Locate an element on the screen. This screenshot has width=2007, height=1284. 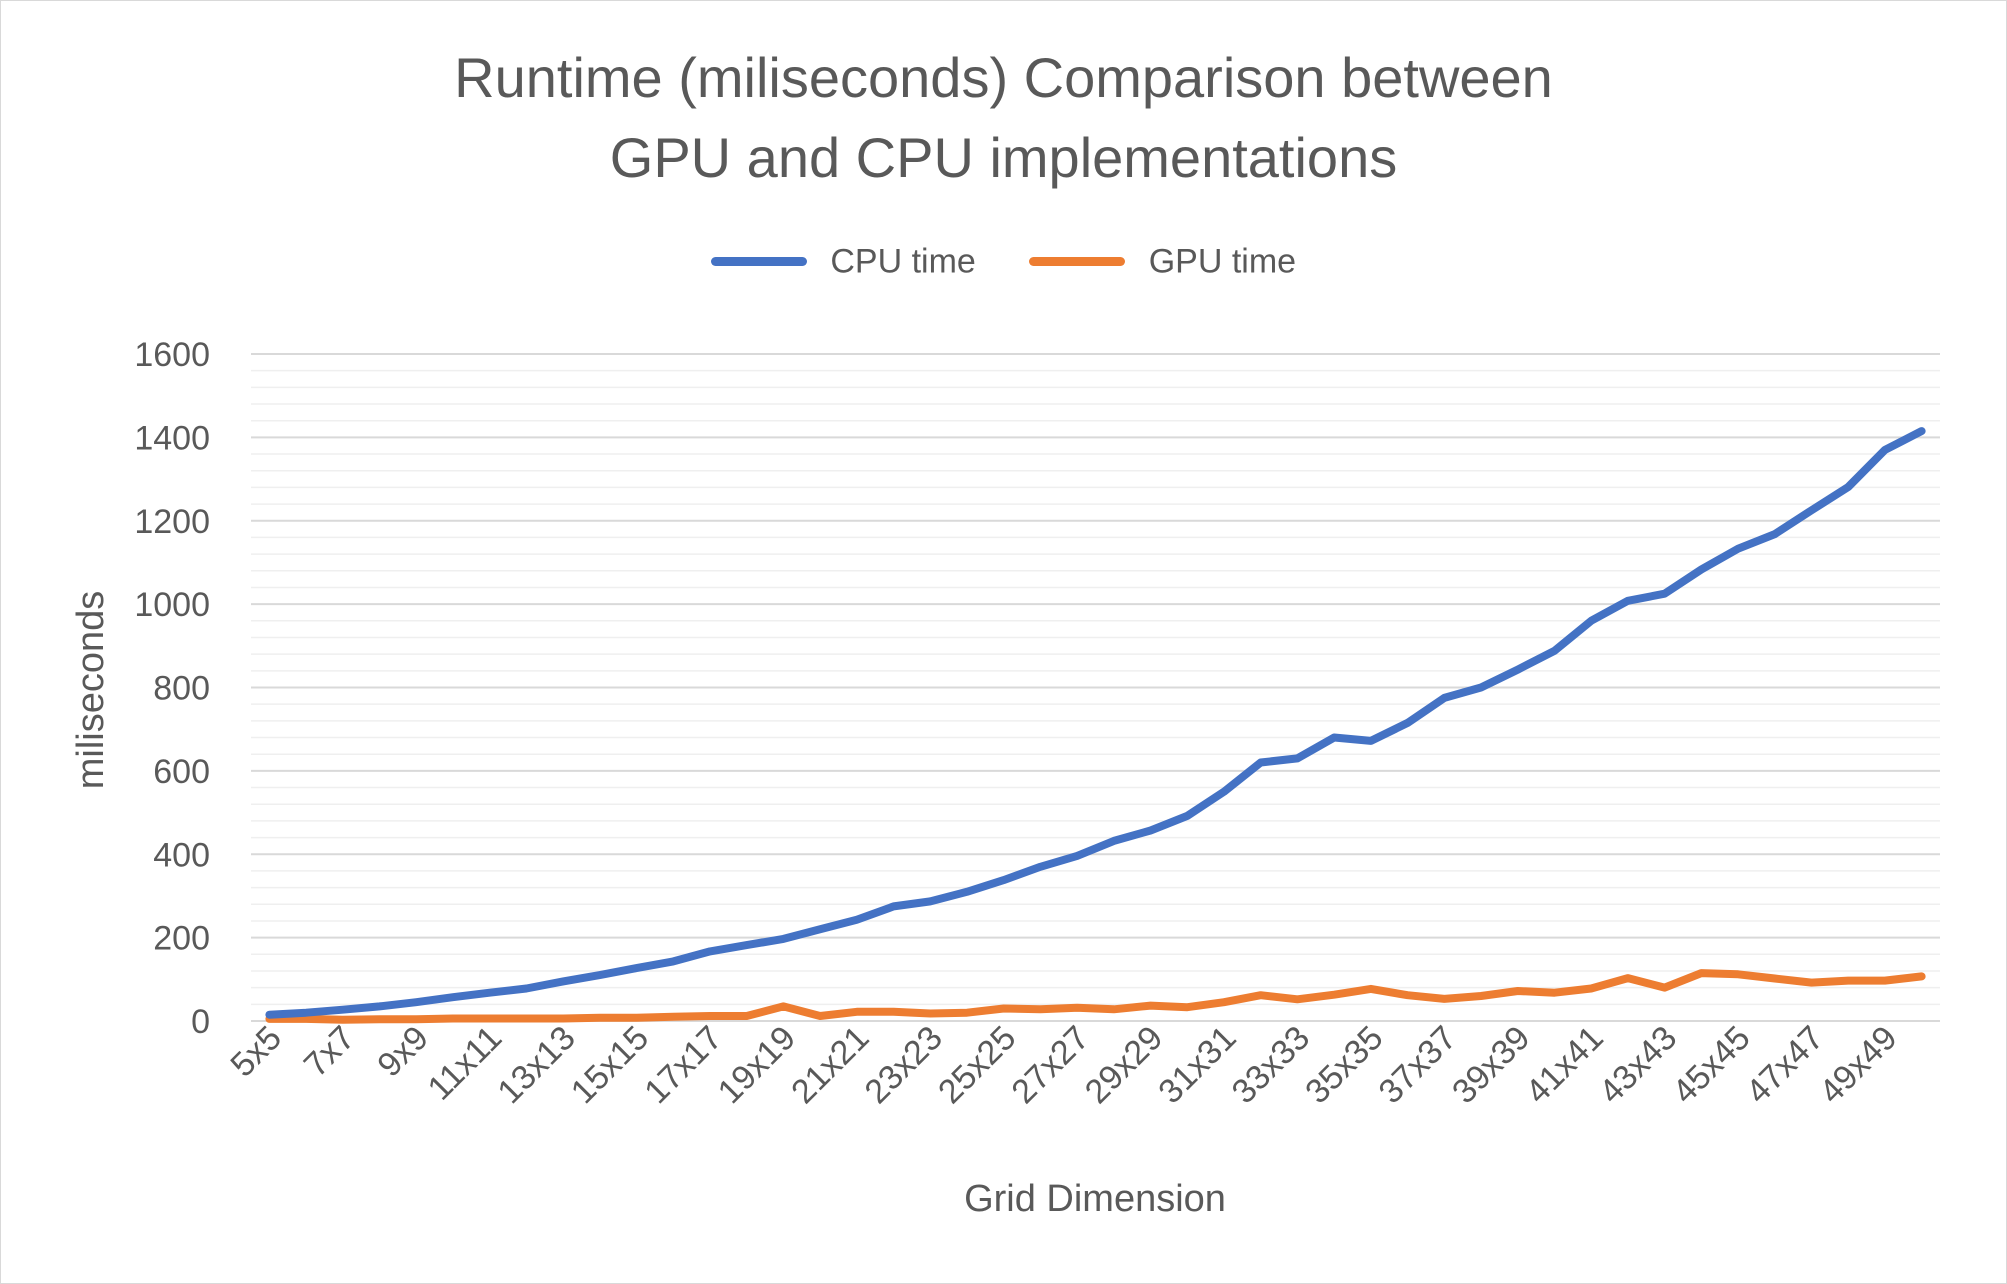
y-tick-label: 400 is located at coordinates (181, 855).